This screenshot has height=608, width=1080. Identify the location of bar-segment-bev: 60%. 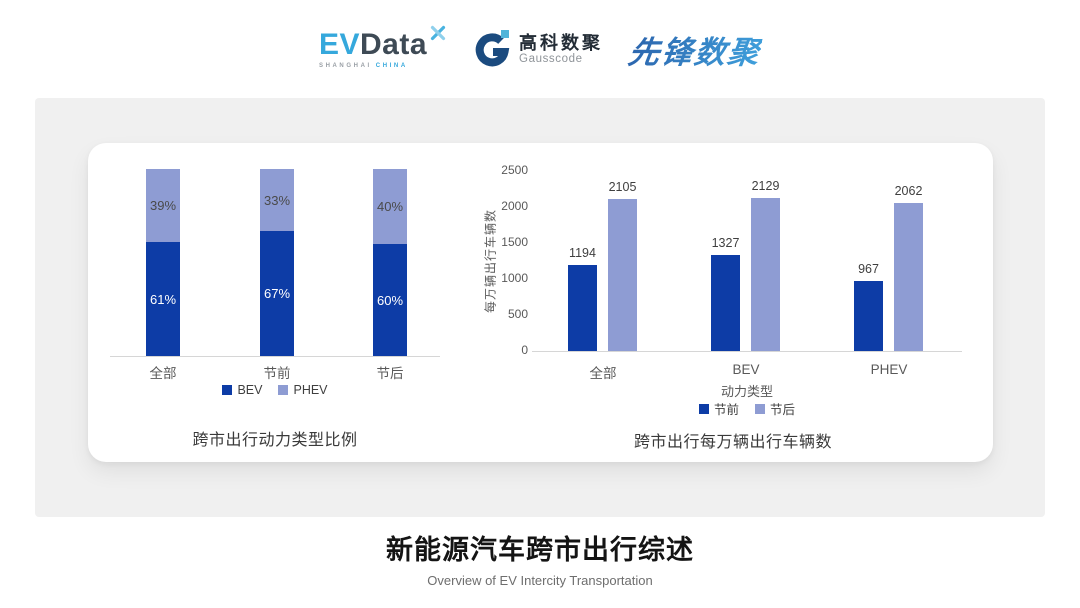
(390, 300).